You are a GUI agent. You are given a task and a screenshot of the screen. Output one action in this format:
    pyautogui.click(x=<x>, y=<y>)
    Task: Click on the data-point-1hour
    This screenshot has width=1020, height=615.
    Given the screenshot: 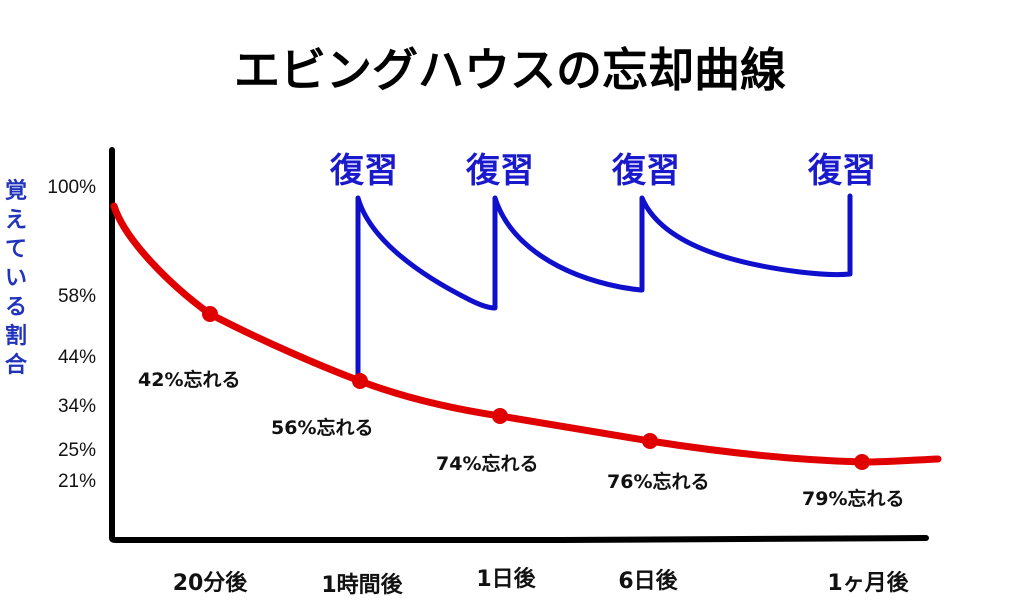 What is the action you would take?
    pyautogui.click(x=360, y=381)
    